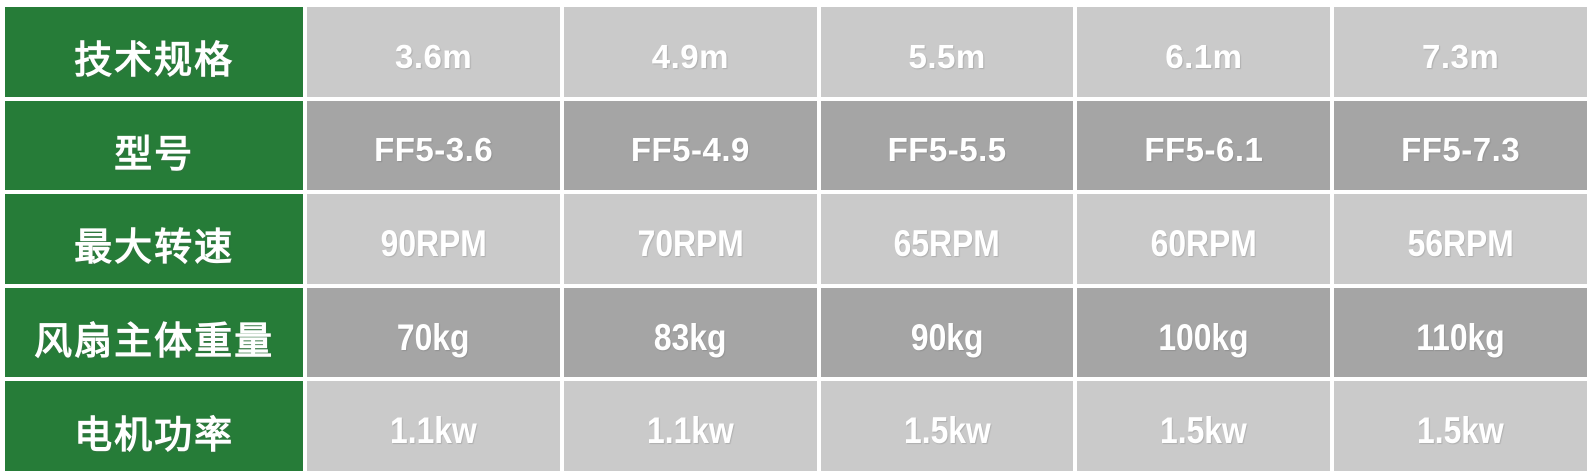 The width and height of the screenshot is (1591, 474). What do you see at coordinates (154, 426) in the screenshot?
I see `row-label-motor-power: 电机功率` at bounding box center [154, 426].